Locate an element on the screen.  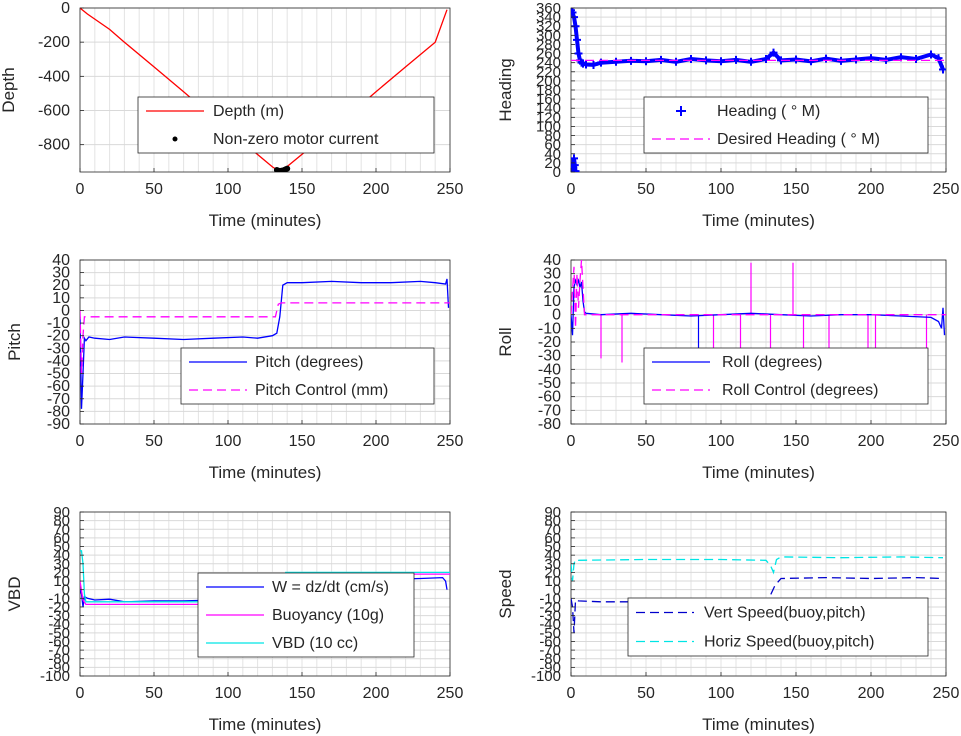
legend: Depth (m) Non-zero motor current is located at coordinates (286, 125).